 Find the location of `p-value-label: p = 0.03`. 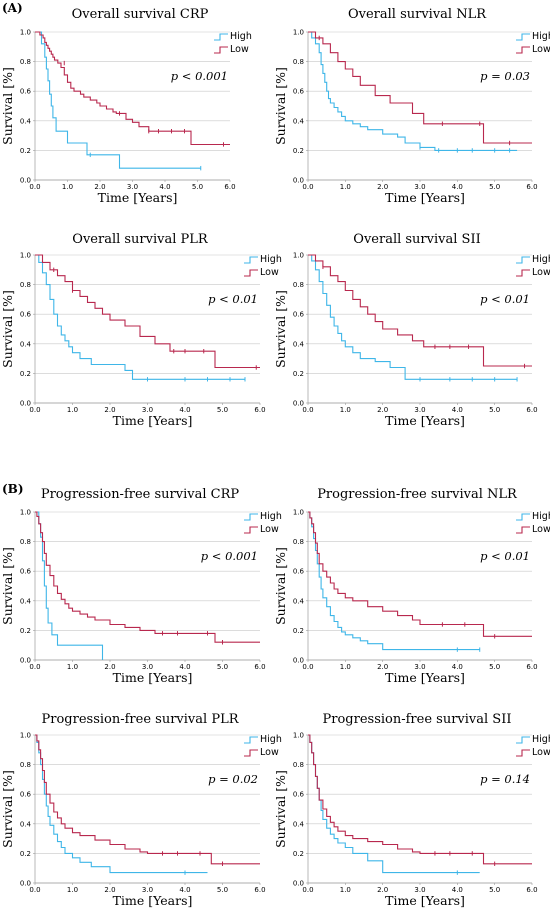

p-value-label: p = 0.03 is located at coordinates (505, 76).